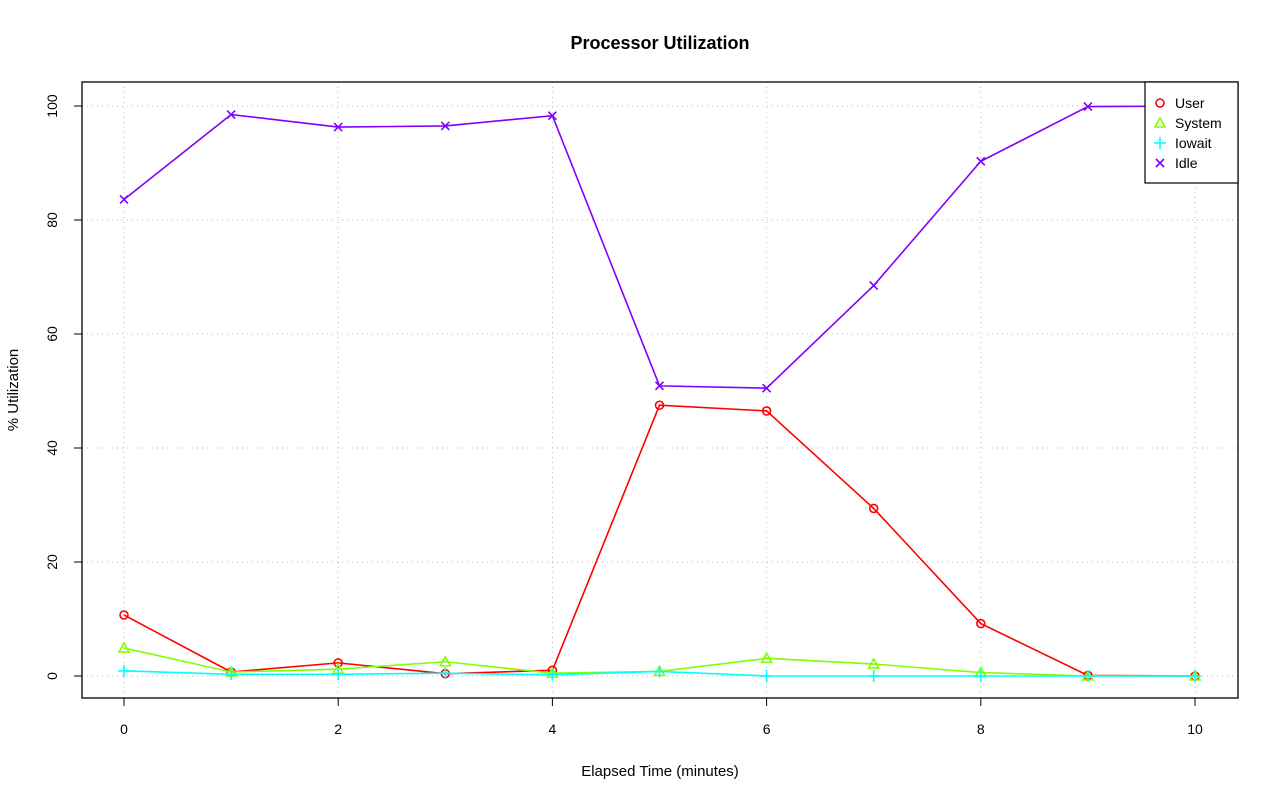  What do you see at coordinates (553, 729) in the screenshot?
I see `x-tick-label: 4` at bounding box center [553, 729].